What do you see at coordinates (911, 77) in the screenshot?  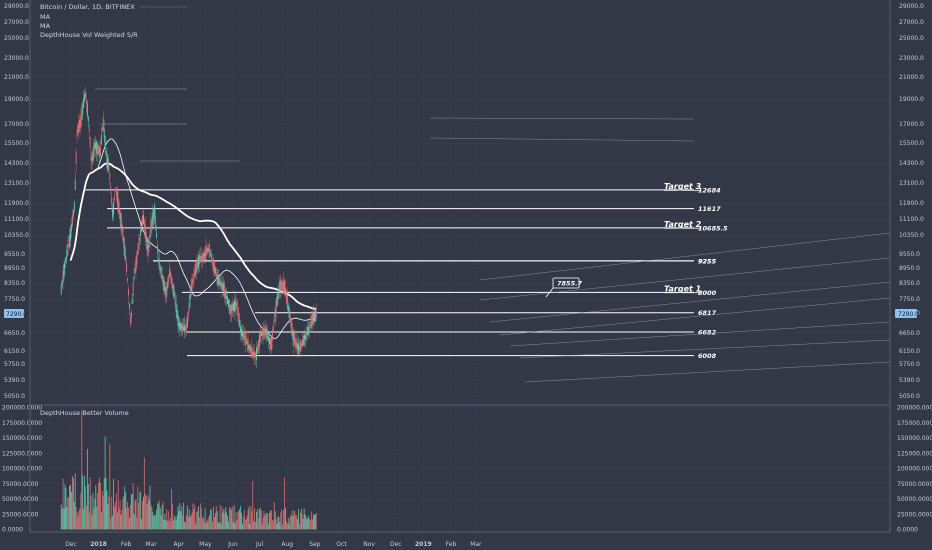 I see `y-tick-label-right: 21000.0` at bounding box center [911, 77].